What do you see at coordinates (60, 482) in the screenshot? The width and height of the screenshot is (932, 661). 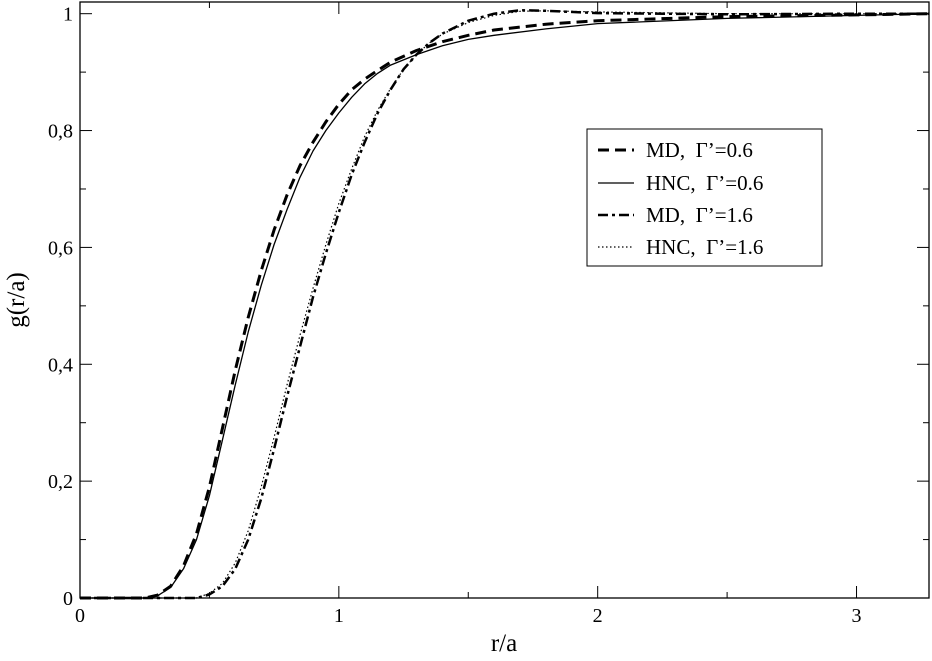 I see `y-tick-label: 0,2` at bounding box center [60, 482].